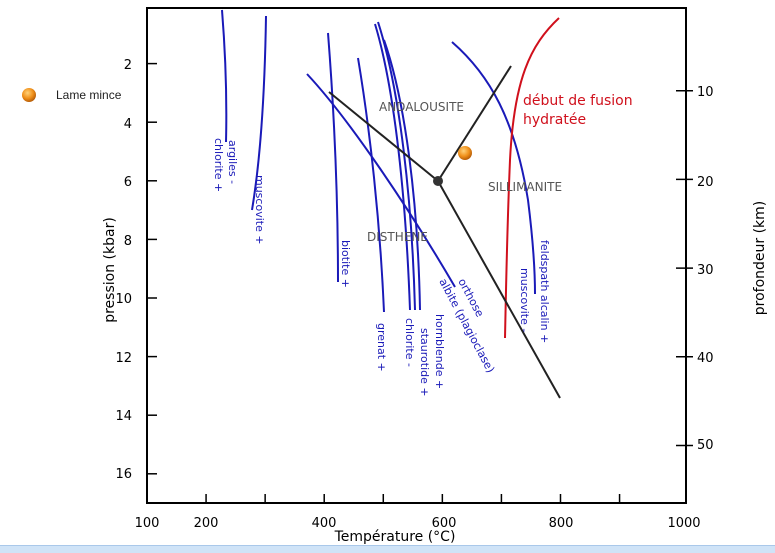 This screenshot has height=553, width=775. I want to click on y-tick-label: 10, so click(123, 299).